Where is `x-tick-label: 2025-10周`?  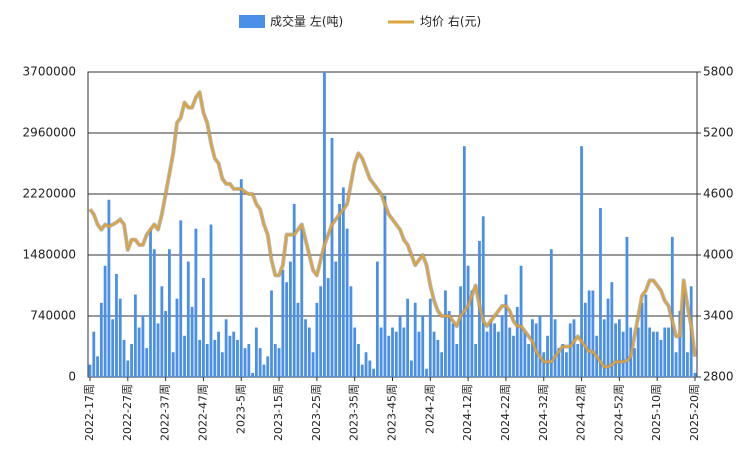
x-tick-label: 2025-10周 is located at coordinates (656, 412).